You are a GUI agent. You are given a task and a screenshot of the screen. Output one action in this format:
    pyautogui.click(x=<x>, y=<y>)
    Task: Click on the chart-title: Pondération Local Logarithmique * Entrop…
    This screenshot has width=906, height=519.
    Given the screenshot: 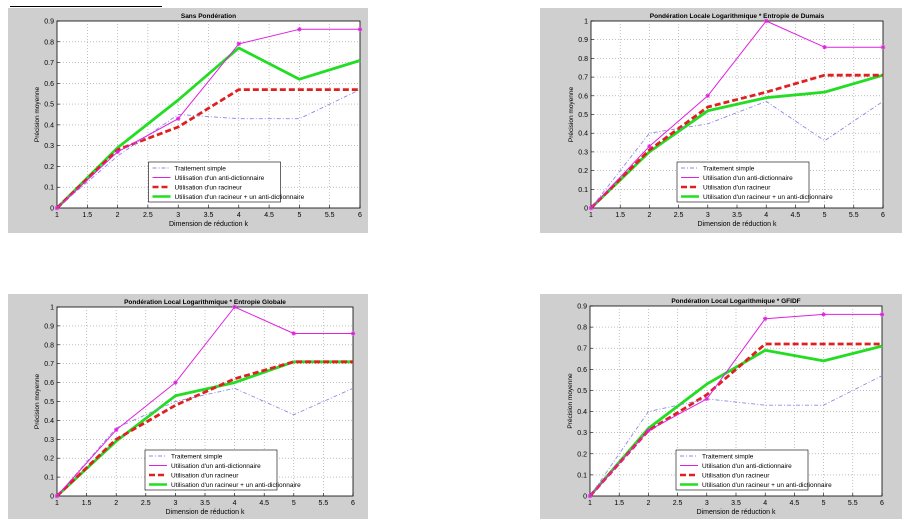 What is the action you would take?
    pyautogui.click(x=205, y=302)
    